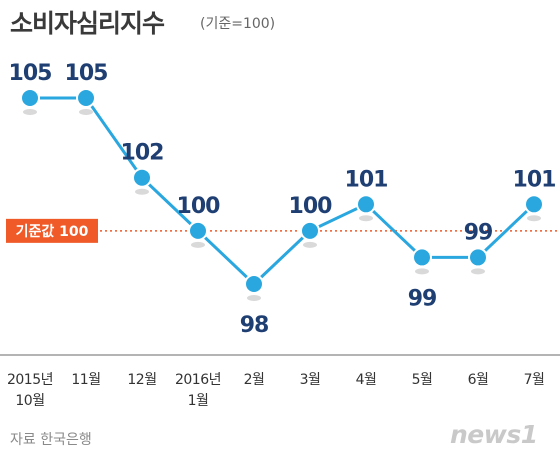 The height and width of the screenshot is (457, 560). I want to click on x-tick-label: 7월, so click(534, 380).